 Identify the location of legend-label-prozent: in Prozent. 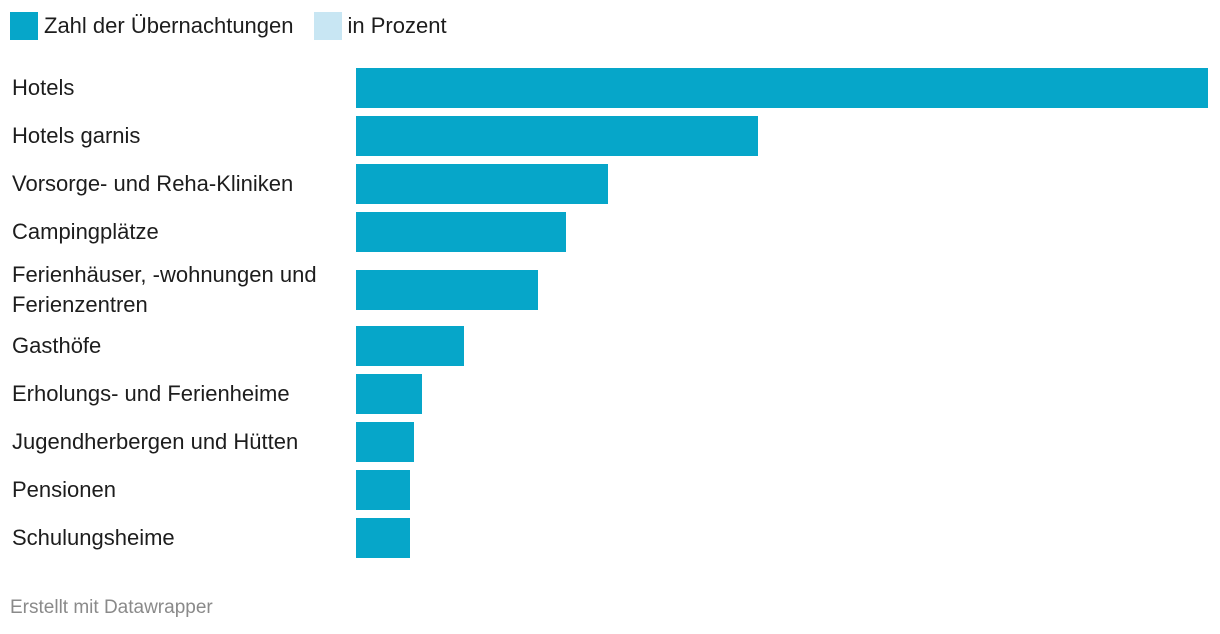
(397, 25).